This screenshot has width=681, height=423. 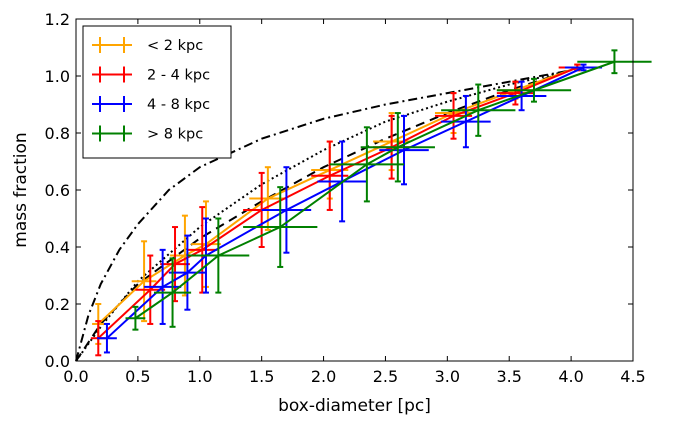 I want to click on legend-label: < 2 kpc, so click(x=175, y=46).